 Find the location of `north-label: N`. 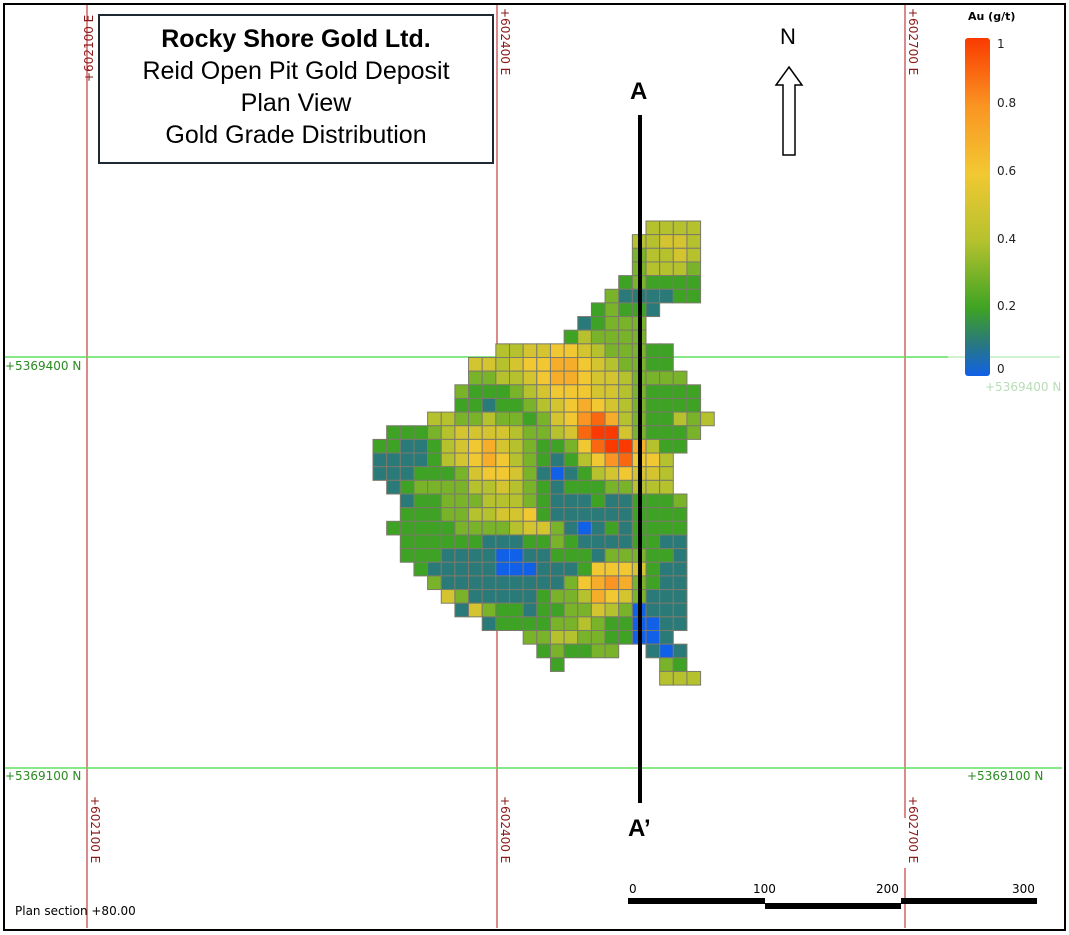

north-label: N is located at coordinates (788, 36).